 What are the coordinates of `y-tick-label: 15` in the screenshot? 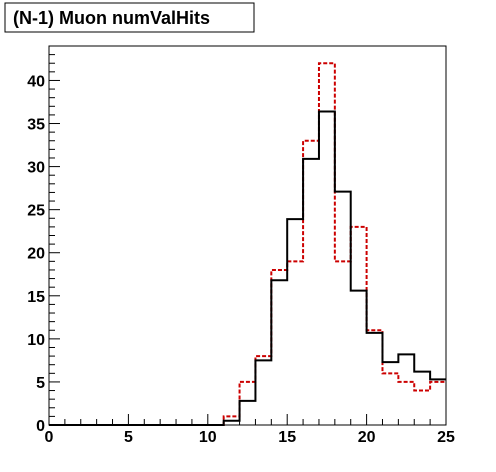 It's located at (36, 297).